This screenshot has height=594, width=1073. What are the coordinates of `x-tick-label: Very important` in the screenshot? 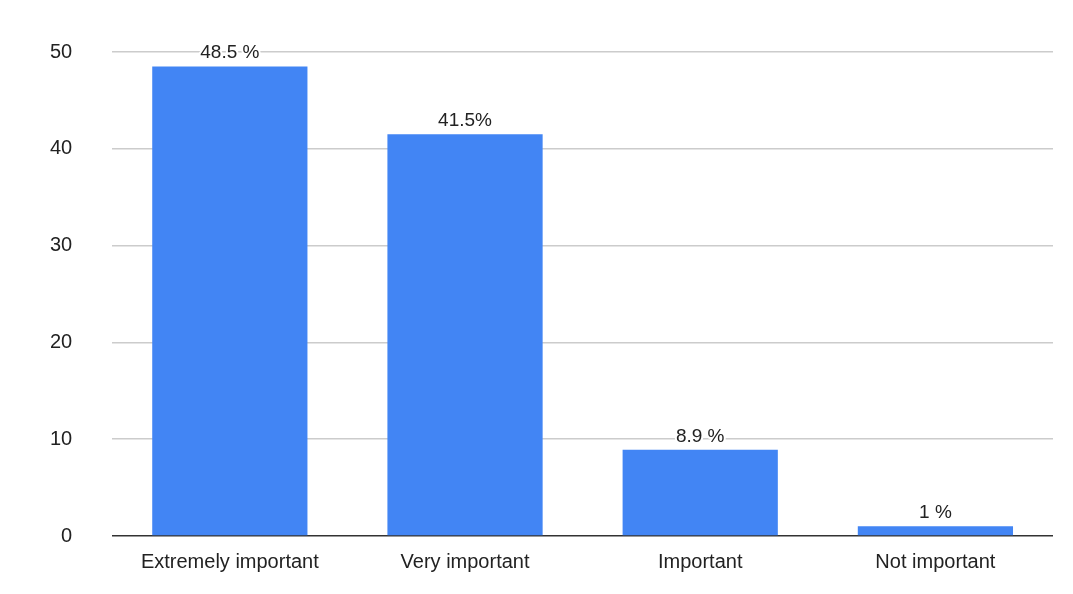 It's located at (465, 560).